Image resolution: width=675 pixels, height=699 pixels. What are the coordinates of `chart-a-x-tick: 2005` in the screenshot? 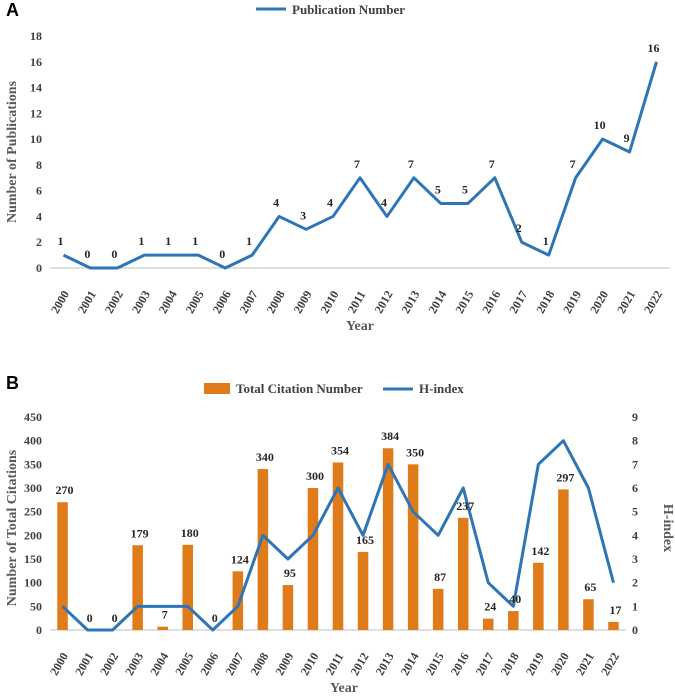 It's located at (195, 302).